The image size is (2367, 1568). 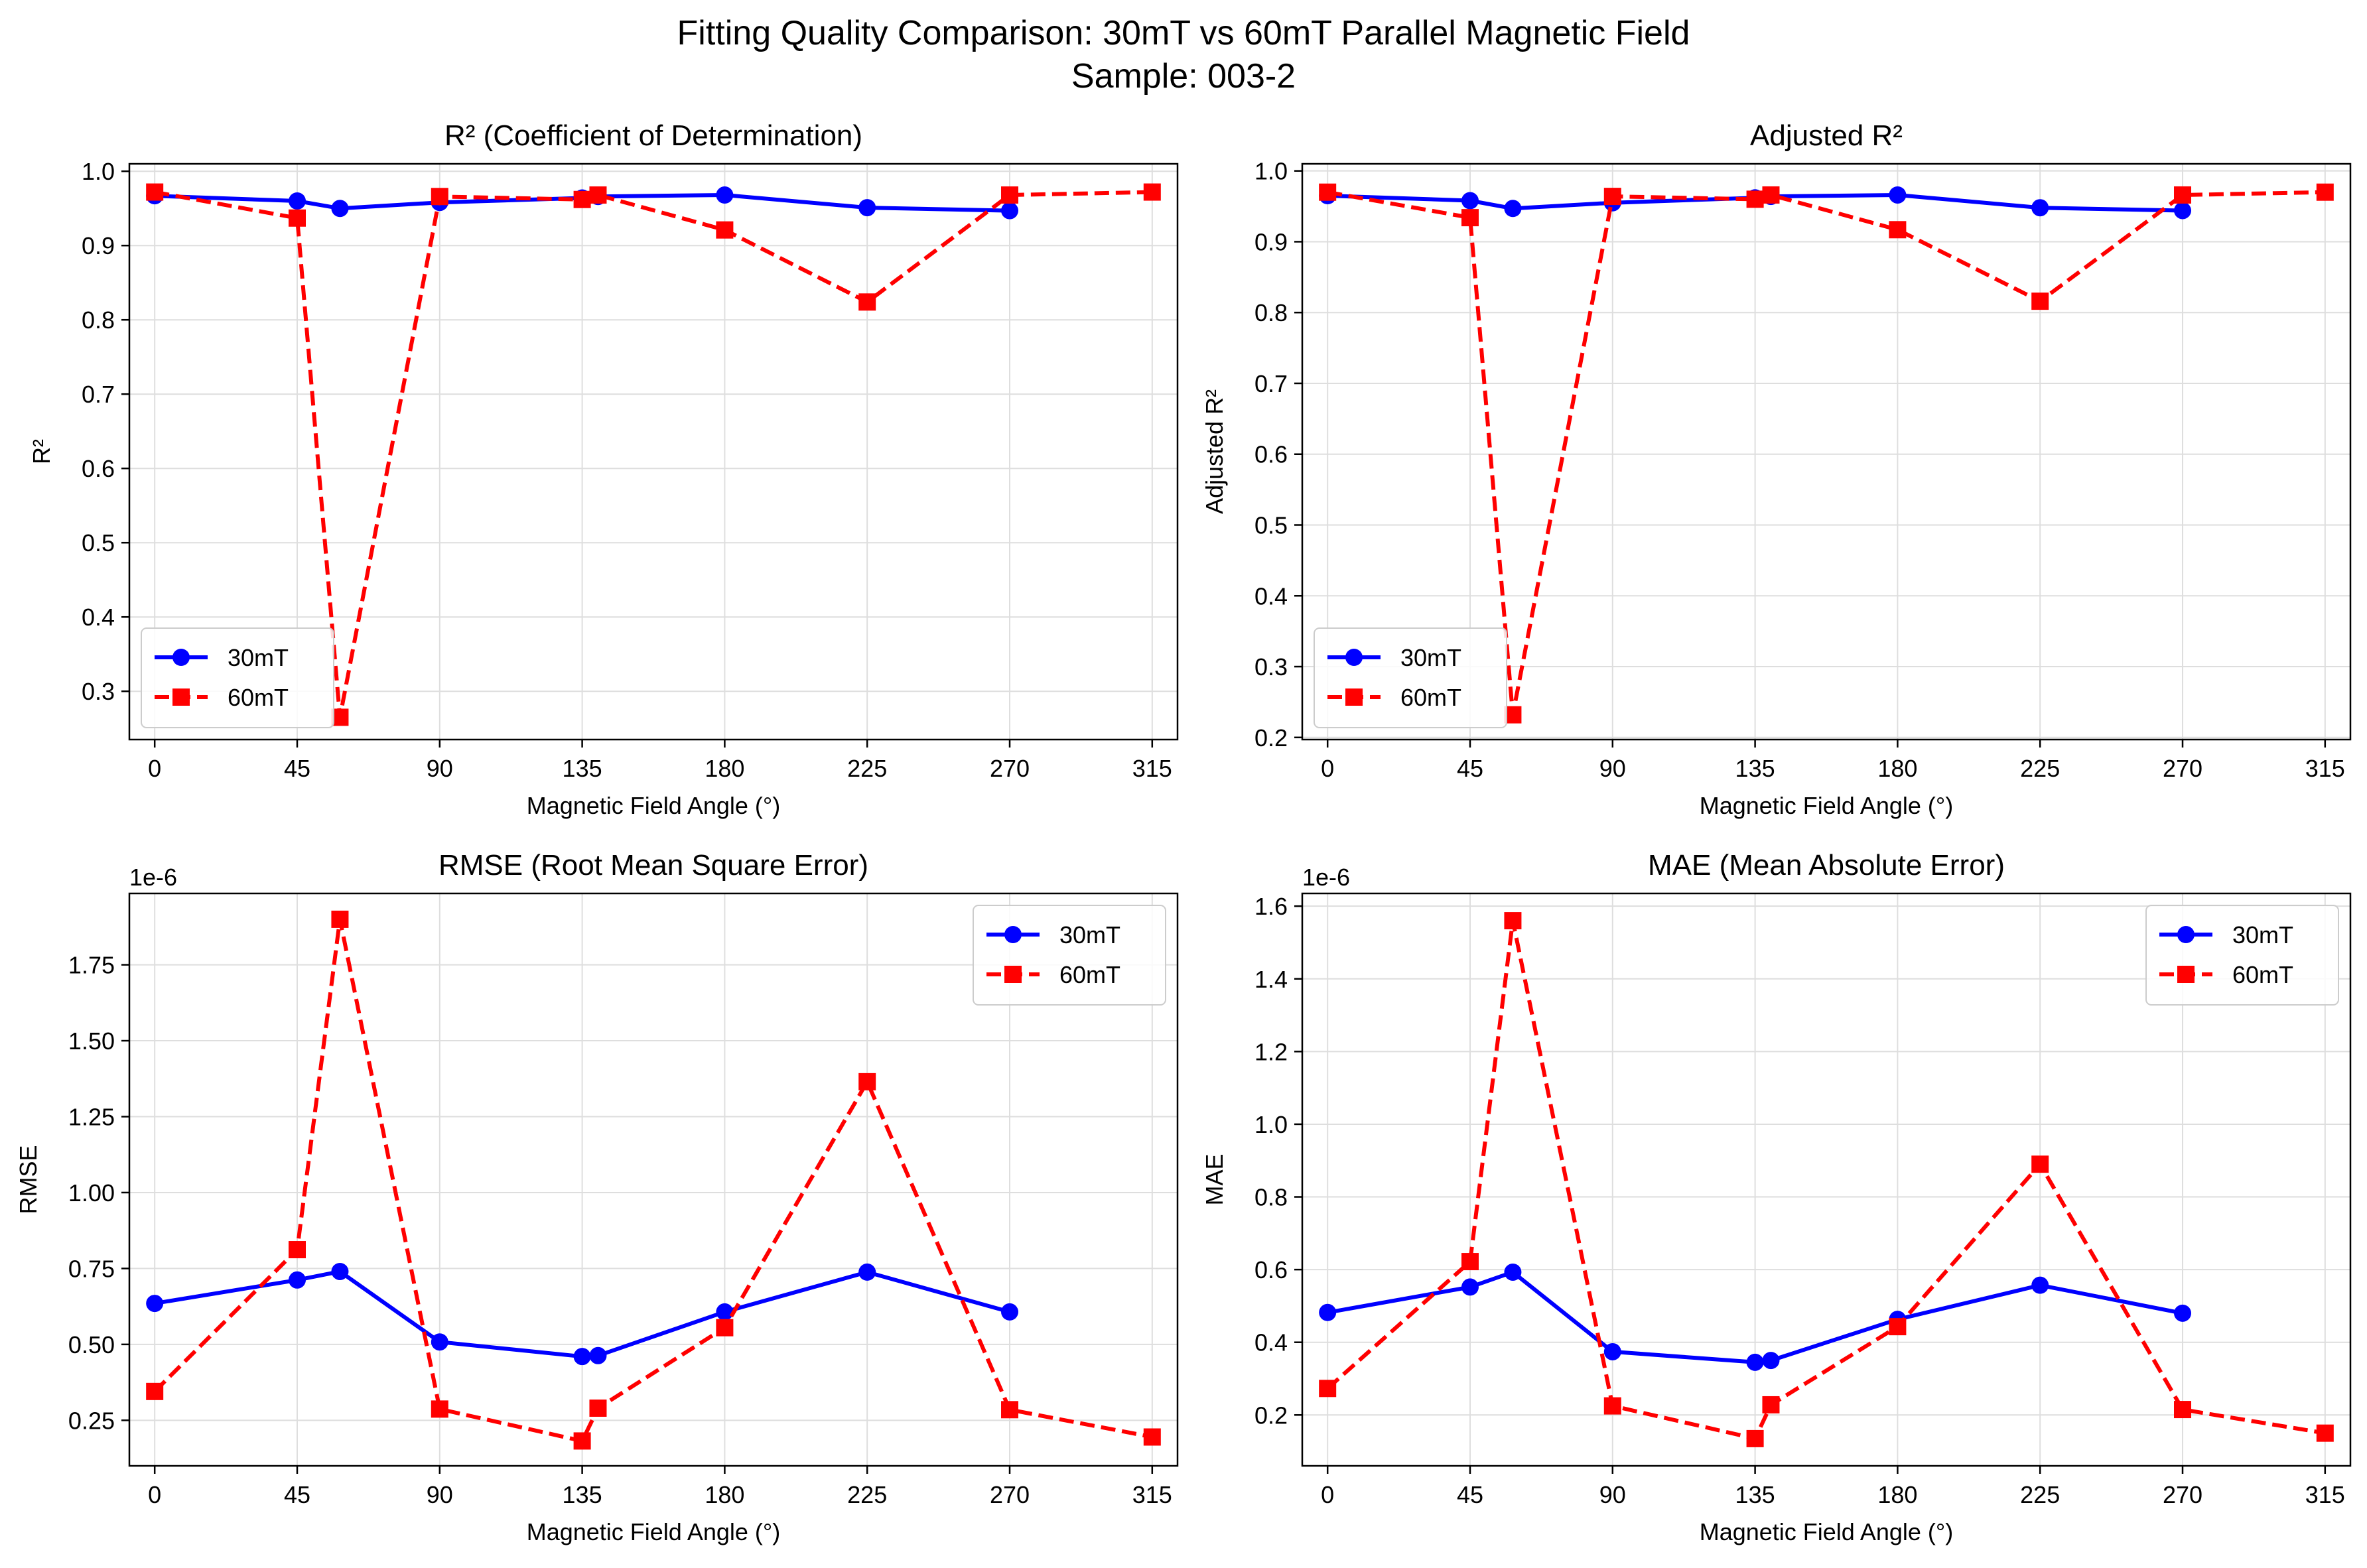 I want to click on y-tick-label: 0.9, so click(x=98, y=245).